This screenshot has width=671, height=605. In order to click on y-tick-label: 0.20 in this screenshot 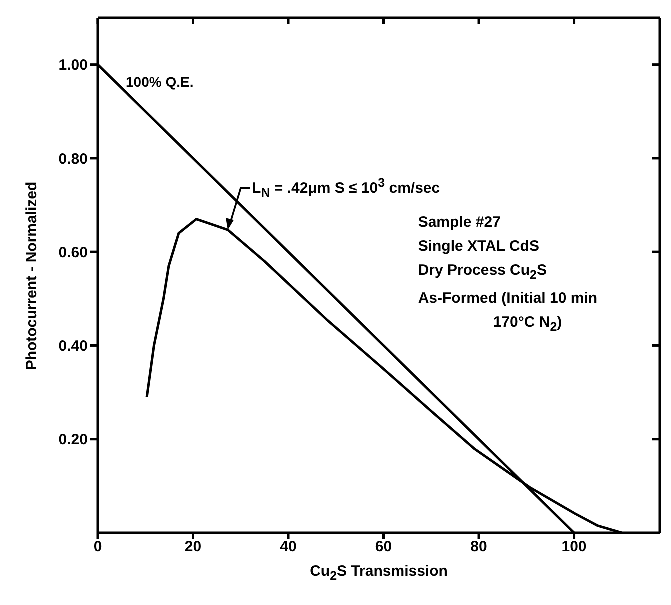, I will do `click(73, 440)`.